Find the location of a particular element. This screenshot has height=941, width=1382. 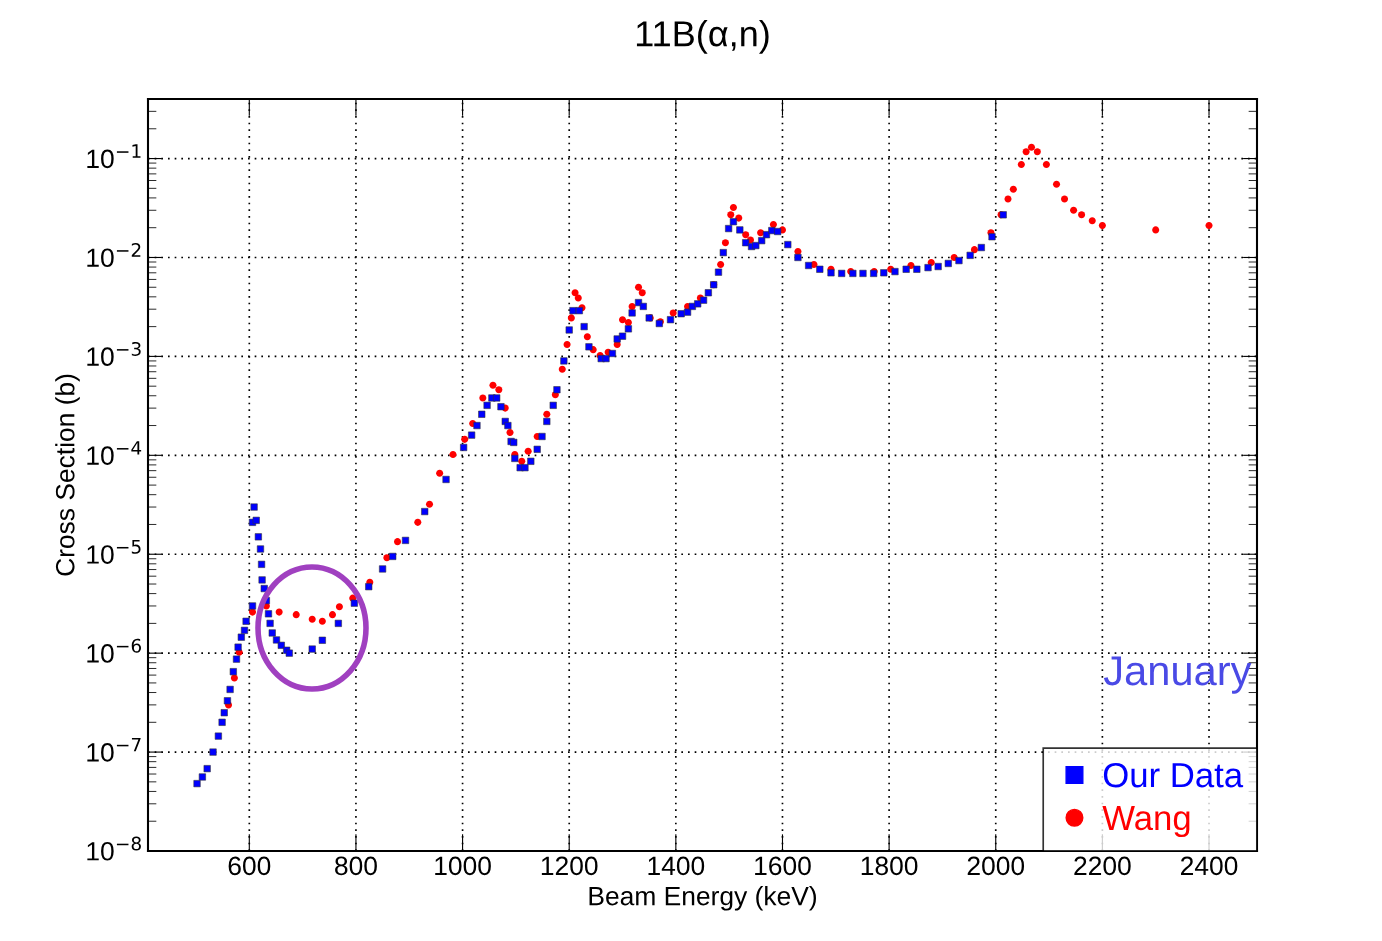

x-axis-title: Beam Energy (keV) is located at coordinates (702, 898).